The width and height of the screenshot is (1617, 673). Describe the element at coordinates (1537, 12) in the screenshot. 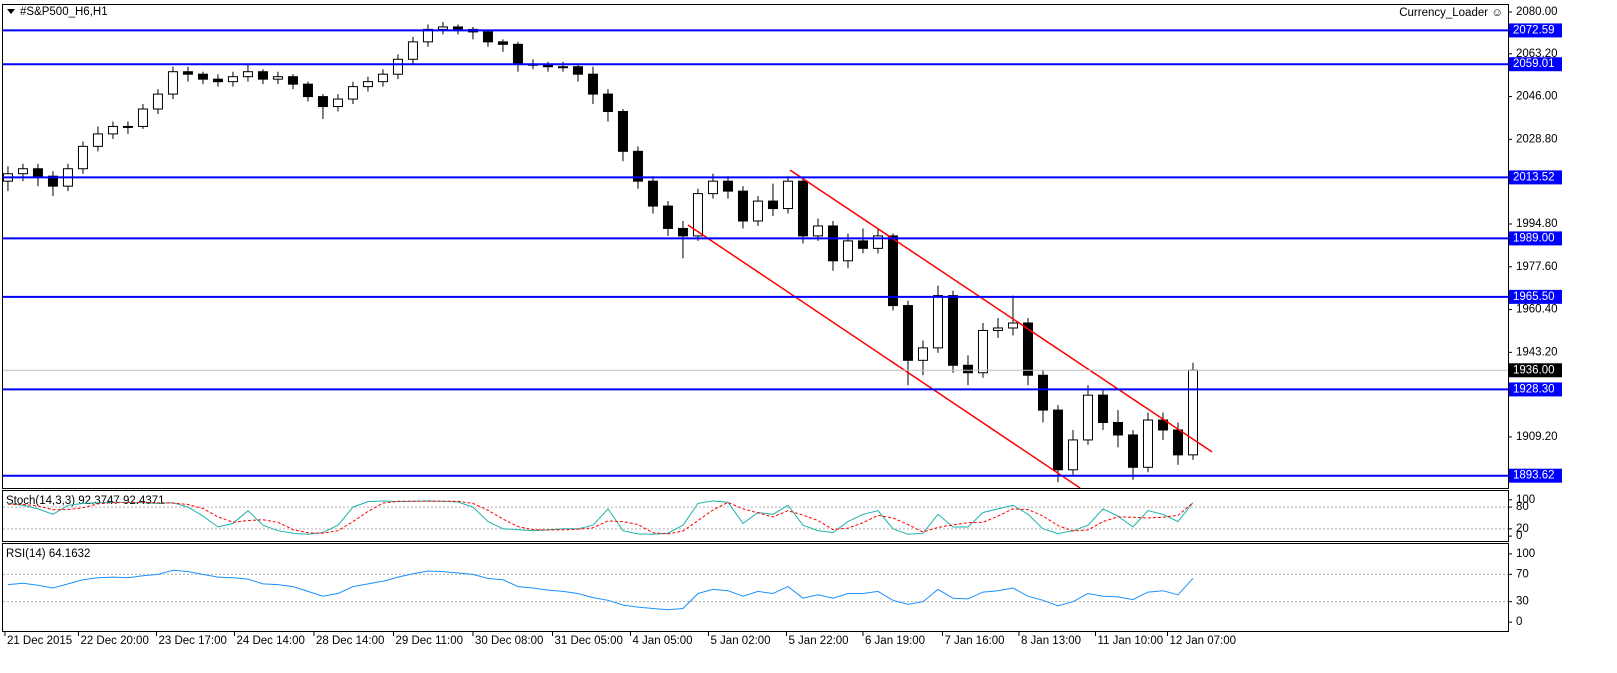

I see `y-tick-label: 2080.00` at that location.